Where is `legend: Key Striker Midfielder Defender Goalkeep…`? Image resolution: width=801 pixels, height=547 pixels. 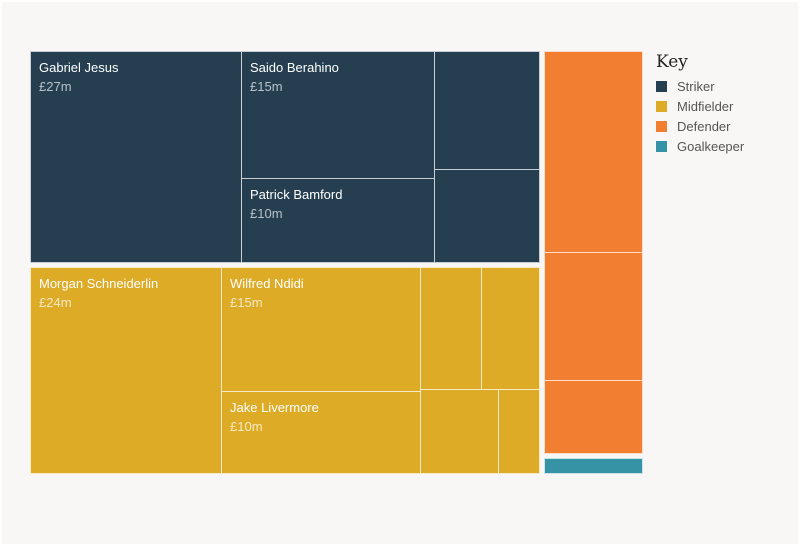
legend: Key Striker Midfielder Defender Goalkeep… is located at coordinates (700, 104).